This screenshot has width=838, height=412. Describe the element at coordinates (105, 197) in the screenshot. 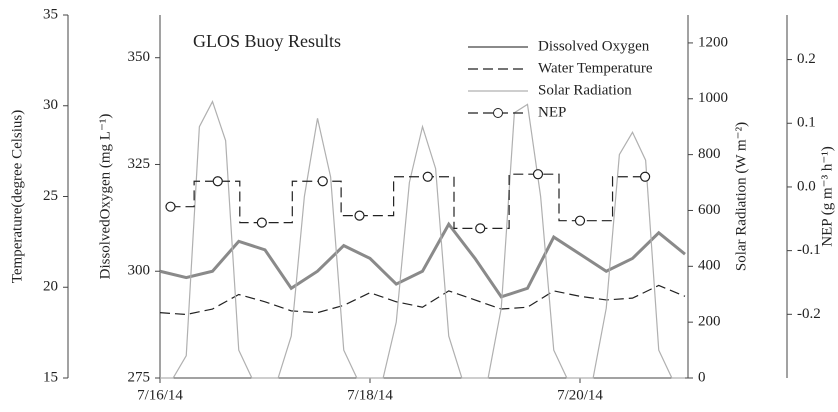

I see `y-axis-title: DissolvedOxygen (mg L⁻¹)` at that location.